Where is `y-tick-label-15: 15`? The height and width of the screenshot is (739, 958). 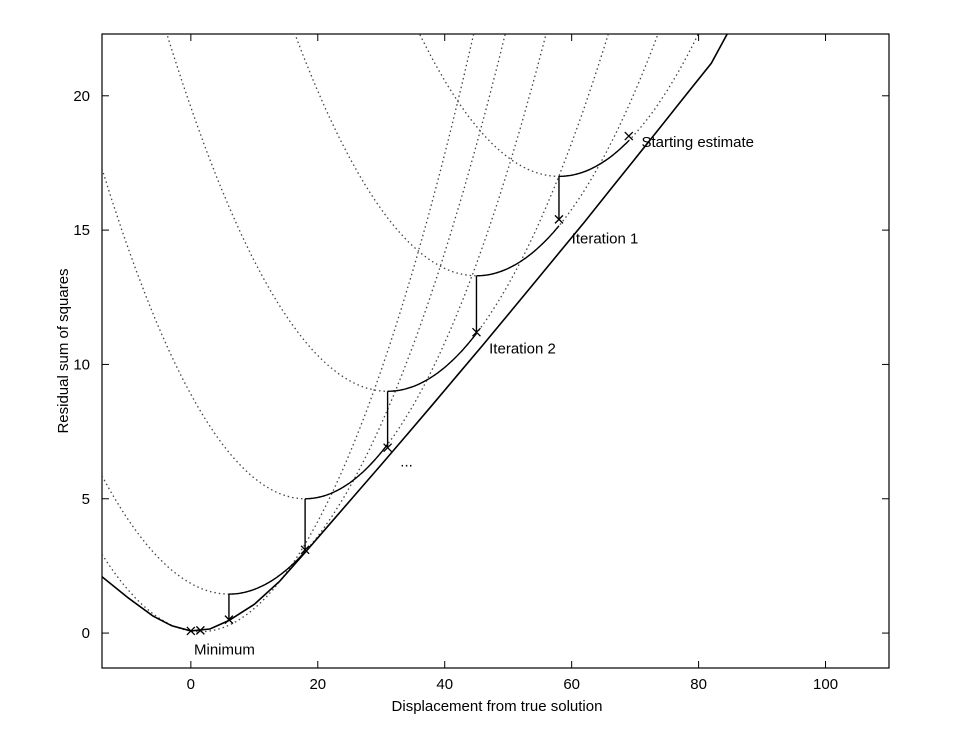 y-tick-label-15: 15 is located at coordinates (81, 230).